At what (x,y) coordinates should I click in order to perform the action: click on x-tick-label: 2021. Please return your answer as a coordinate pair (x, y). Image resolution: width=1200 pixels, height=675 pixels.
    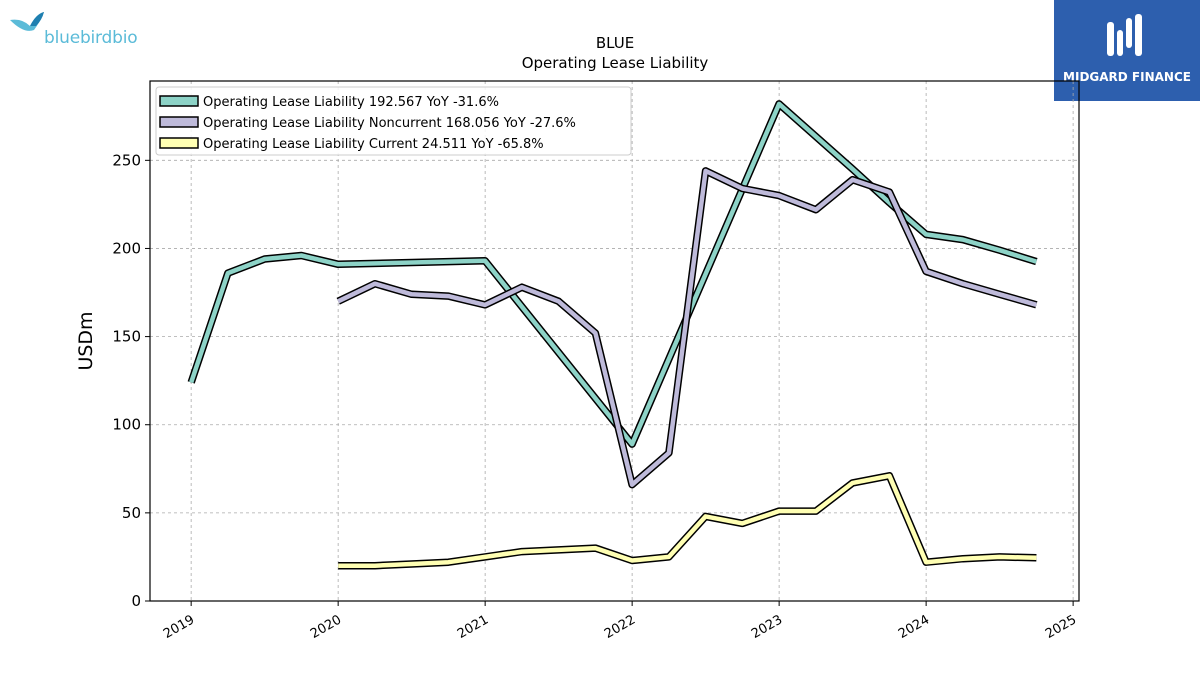
    Looking at the image, I should click on (473, 627).